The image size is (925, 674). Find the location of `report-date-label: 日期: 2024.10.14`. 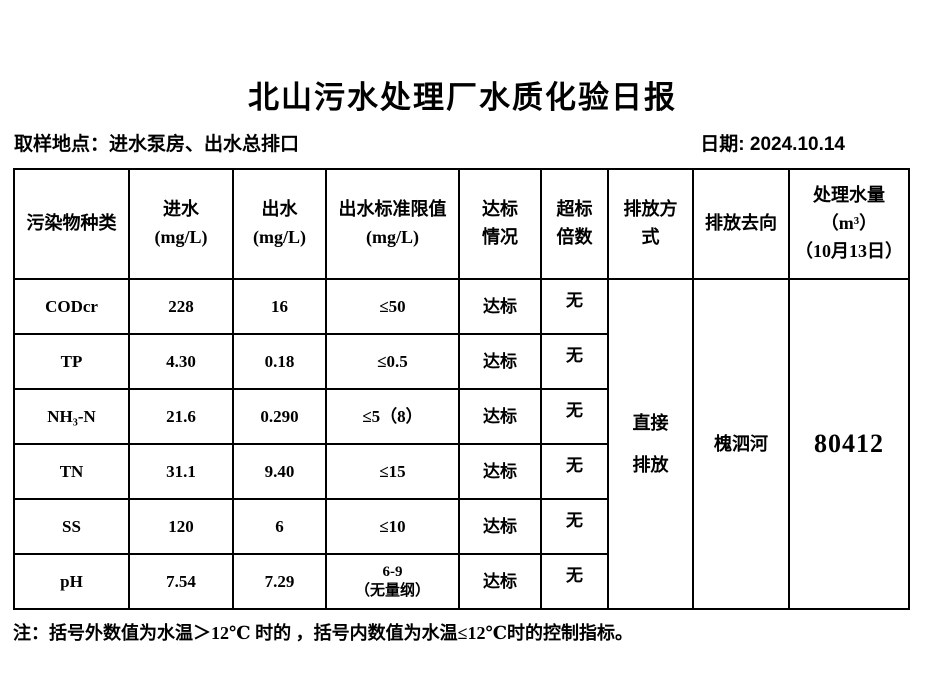

report-date-label: 日期: 2024.10.14 is located at coordinates (772, 144).